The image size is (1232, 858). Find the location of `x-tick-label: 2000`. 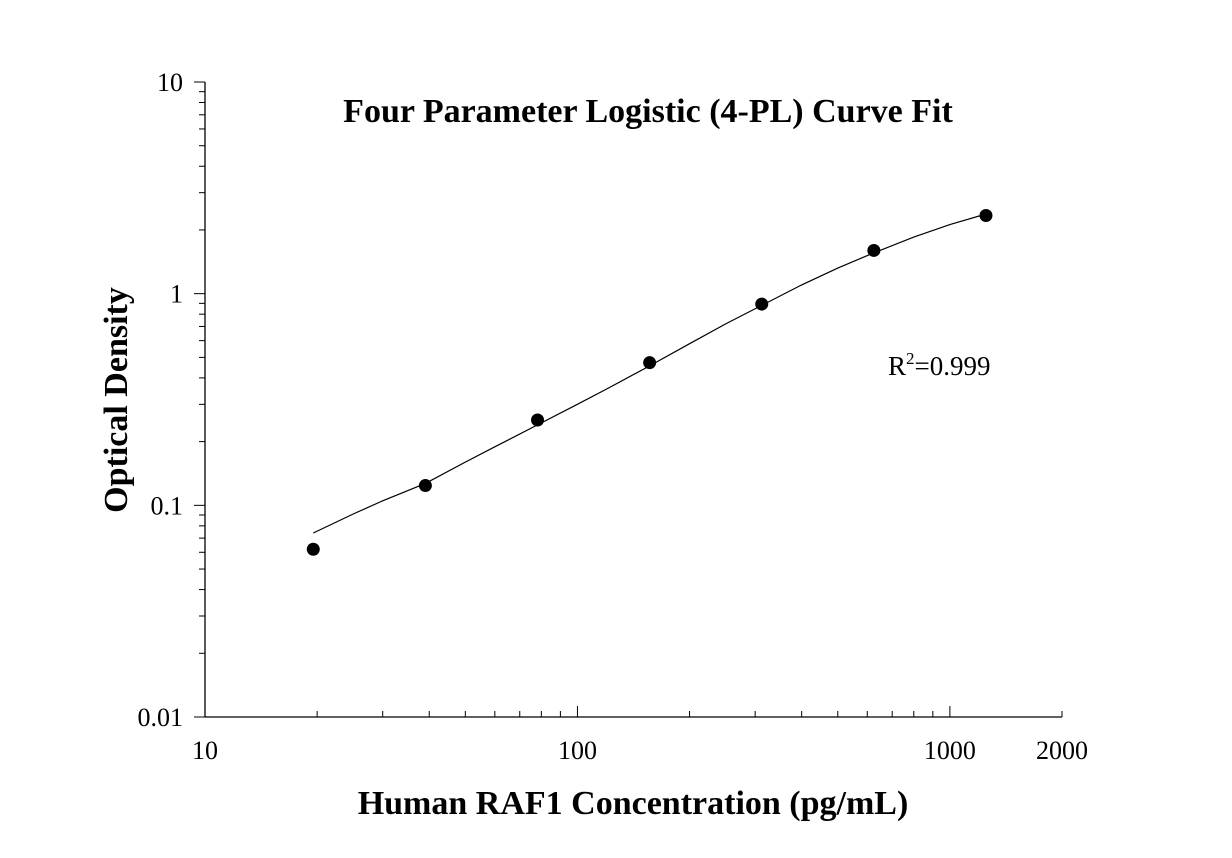

x-tick-label: 2000 is located at coordinates (1062, 750).